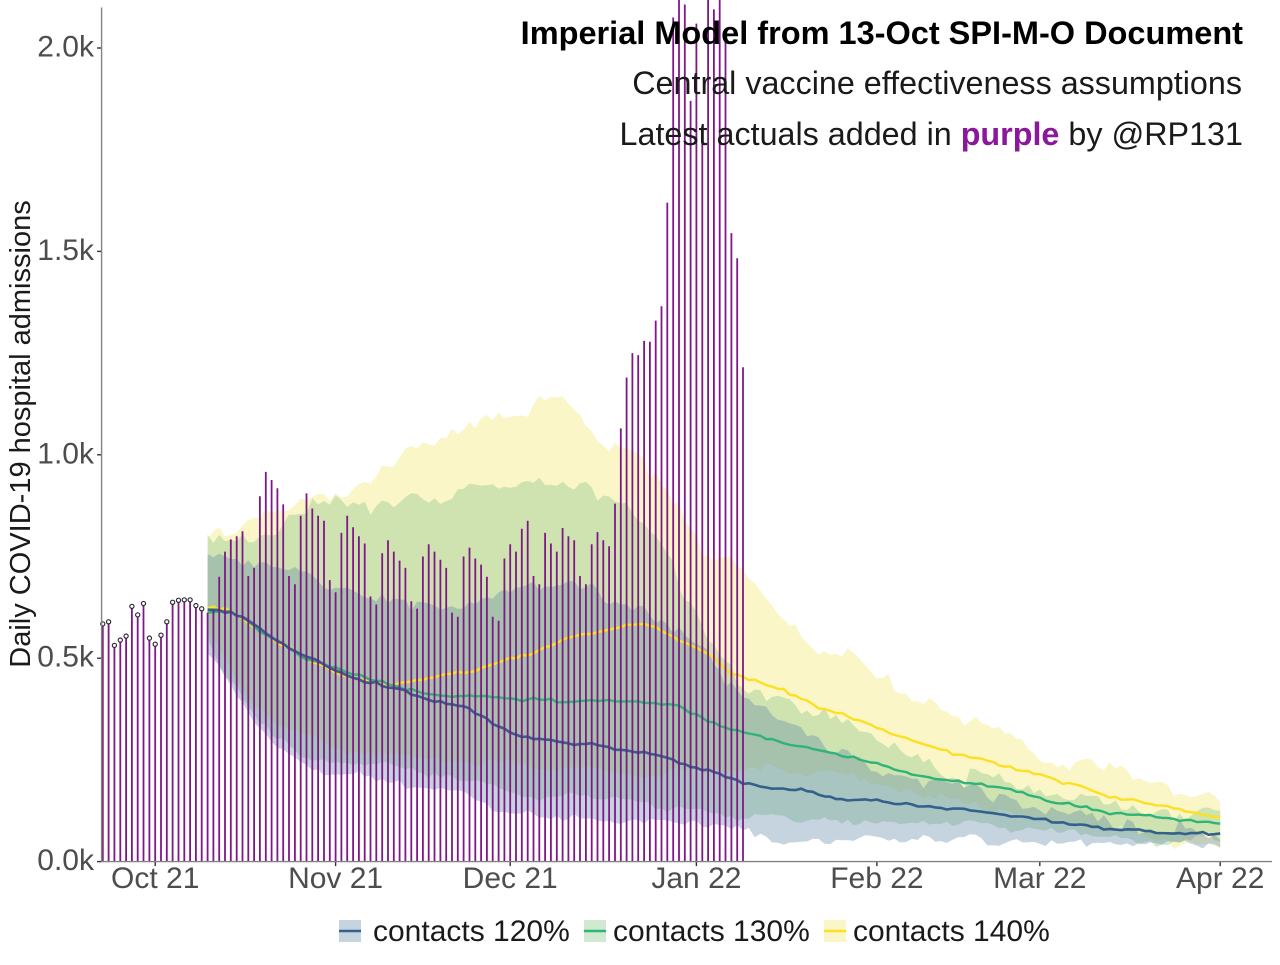  Describe the element at coordinates (951, 931) in the screenshot. I see `svg-text: contacts 140%` at that location.